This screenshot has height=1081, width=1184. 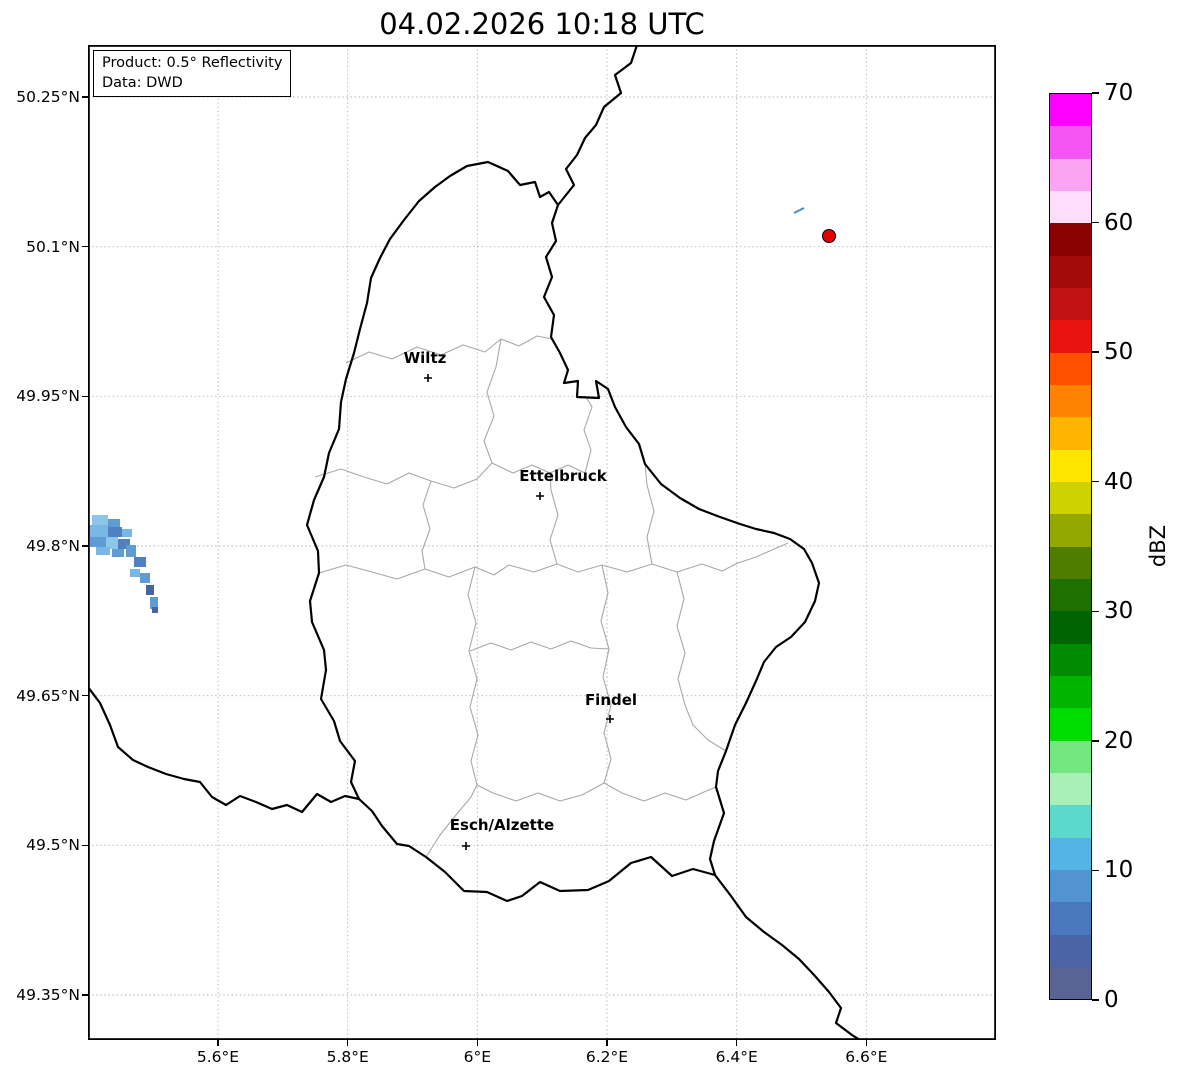 I want to click on colorbar, so click(x=1070, y=546).